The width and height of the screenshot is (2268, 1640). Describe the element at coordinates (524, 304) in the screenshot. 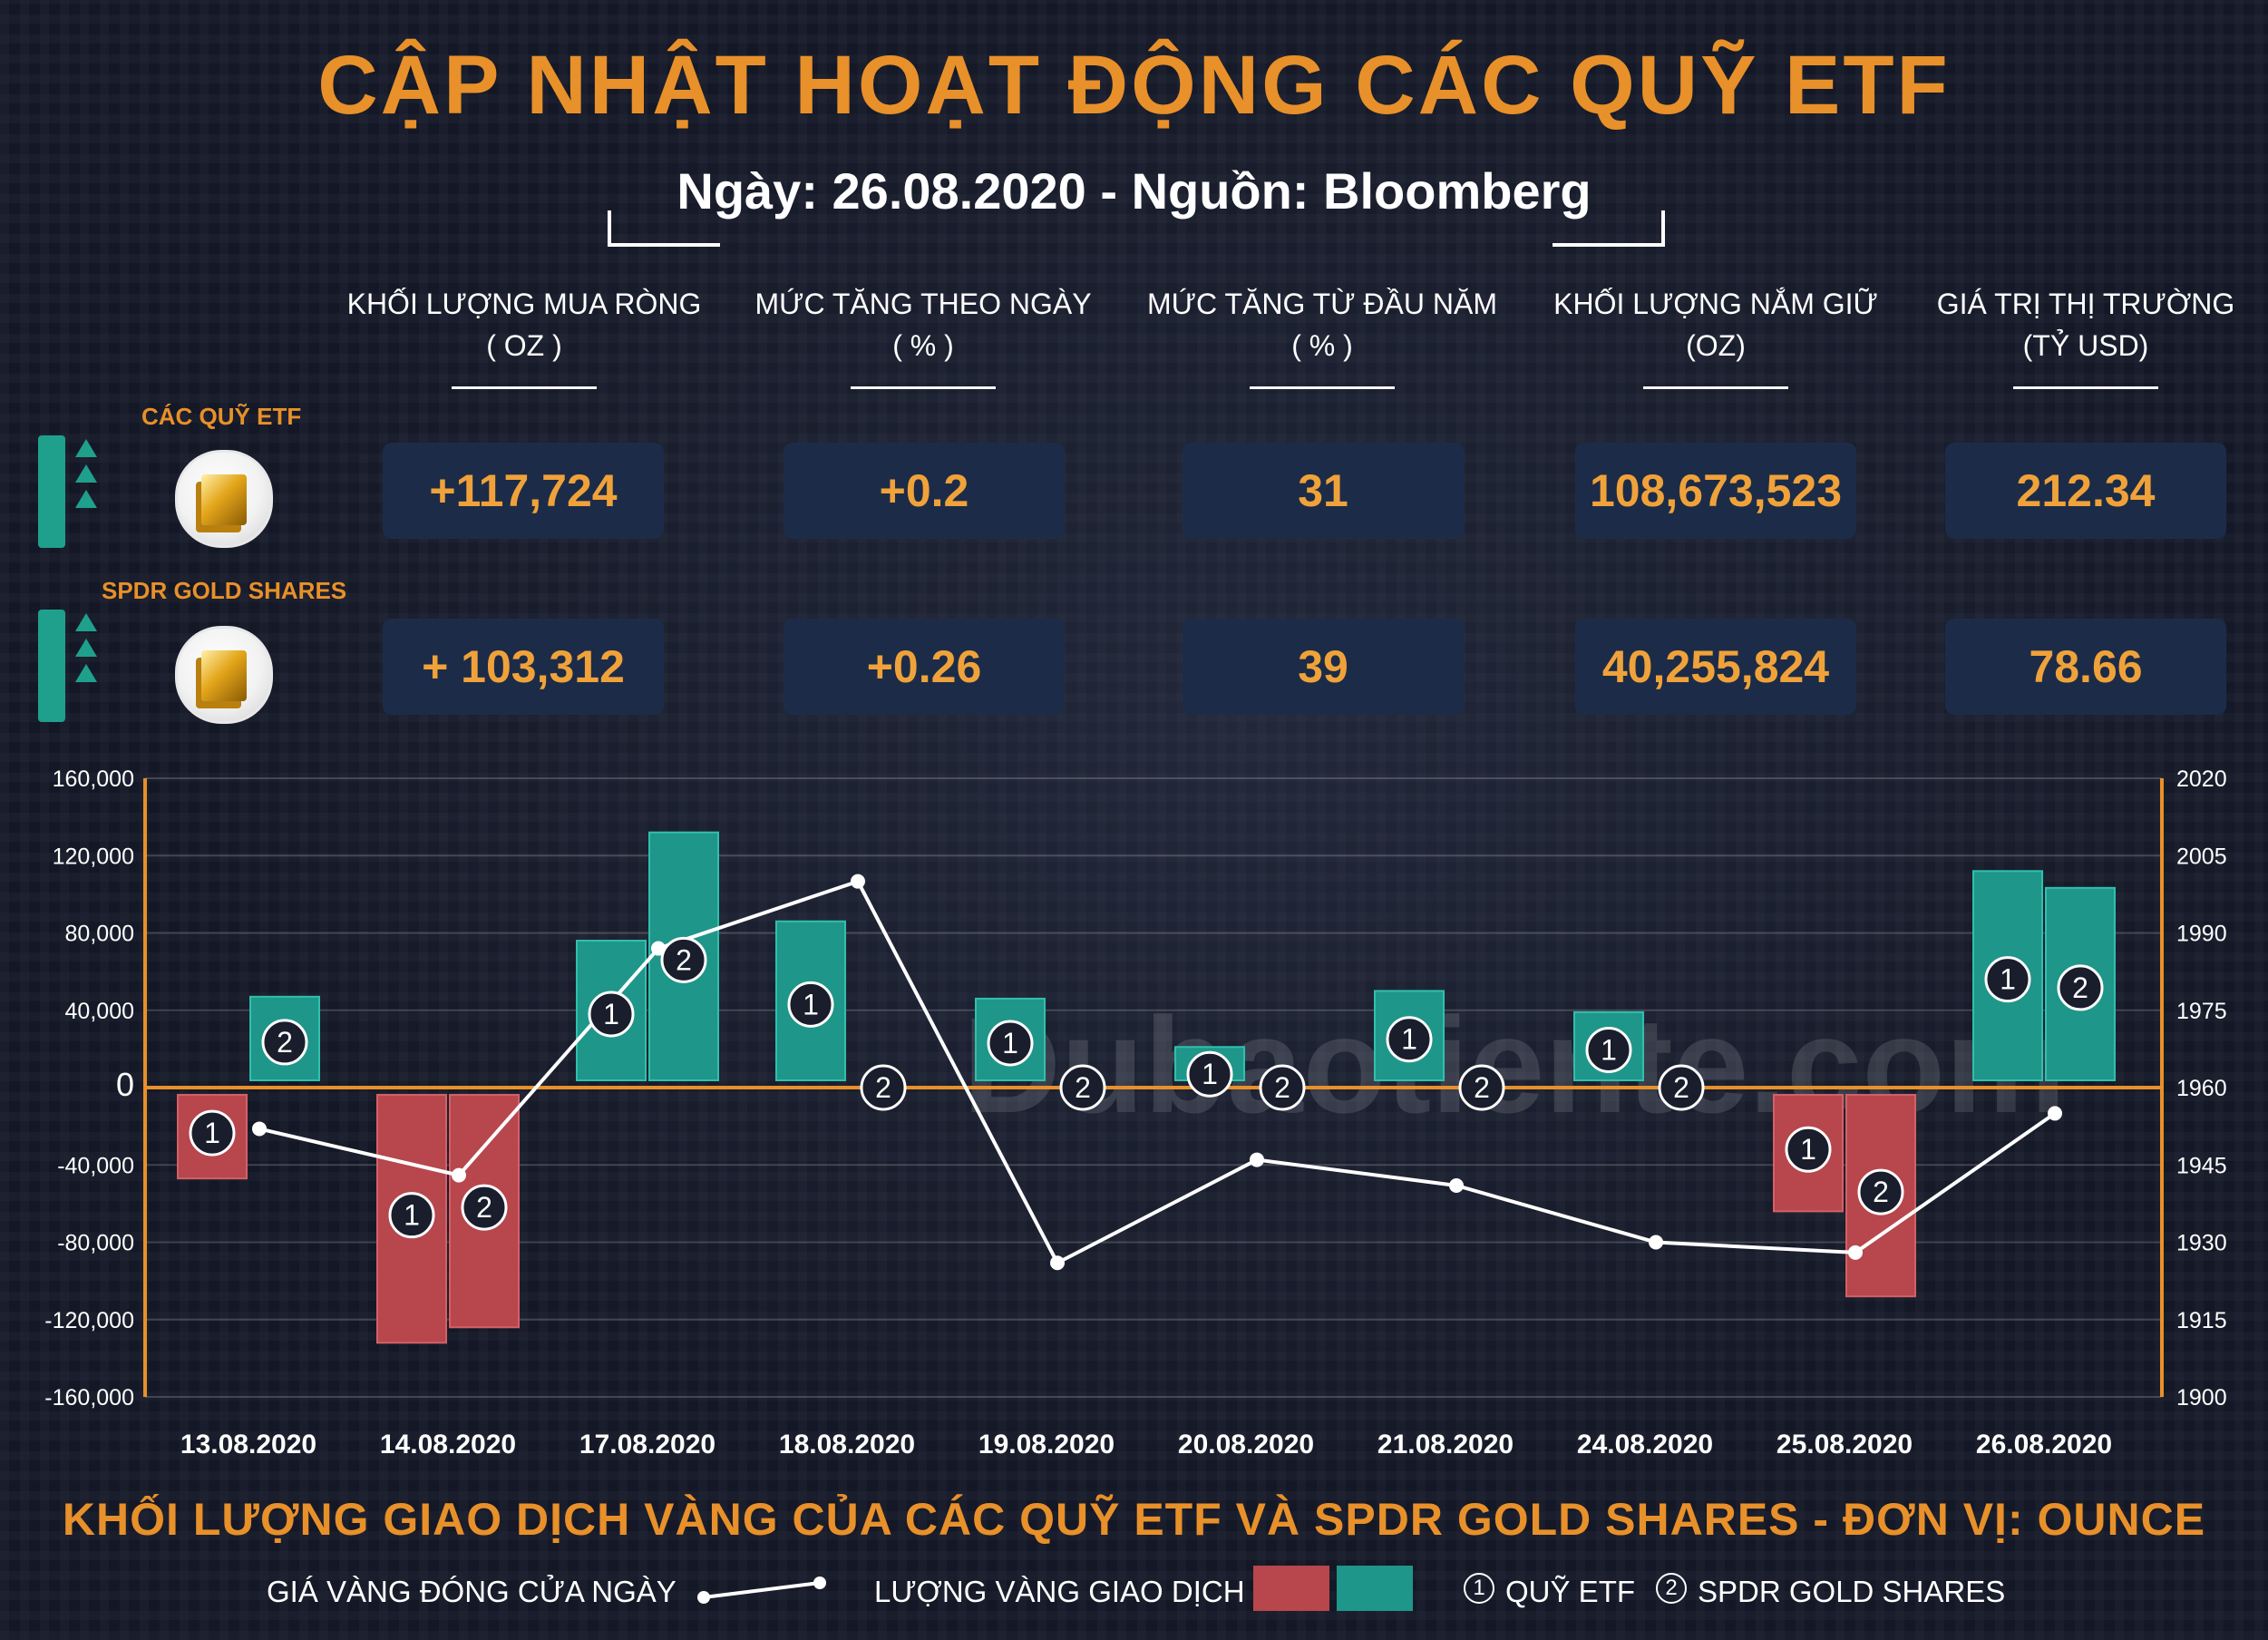

I see `column-header-line1: KHỐI LƯỢNG MUA RÒNG` at that location.